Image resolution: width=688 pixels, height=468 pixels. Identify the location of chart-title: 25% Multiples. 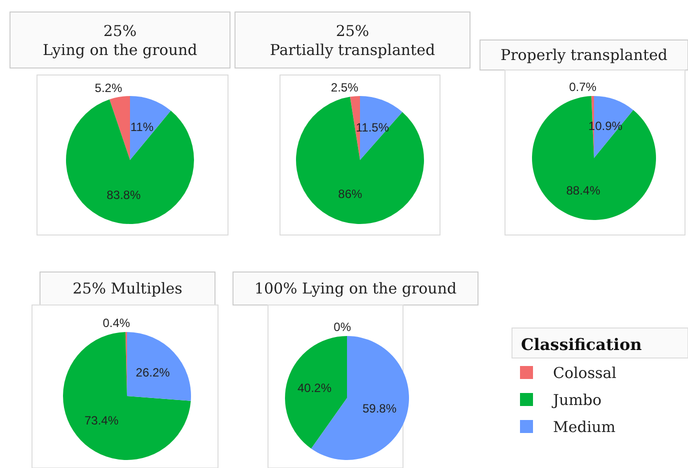
(127, 289).